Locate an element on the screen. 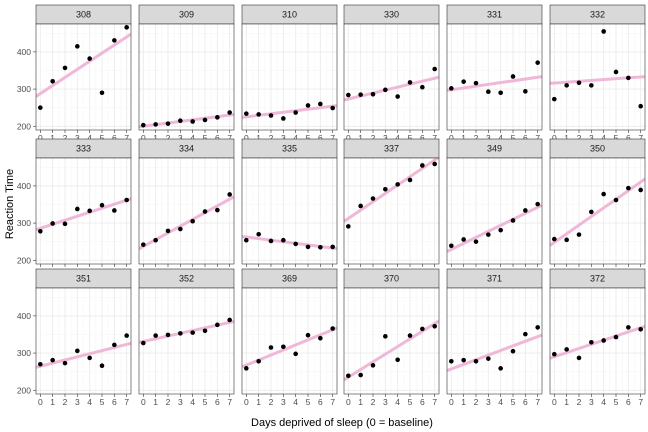 Image resolution: width=648 pixels, height=432 pixels. strip-label: 351 is located at coordinates (83, 279).